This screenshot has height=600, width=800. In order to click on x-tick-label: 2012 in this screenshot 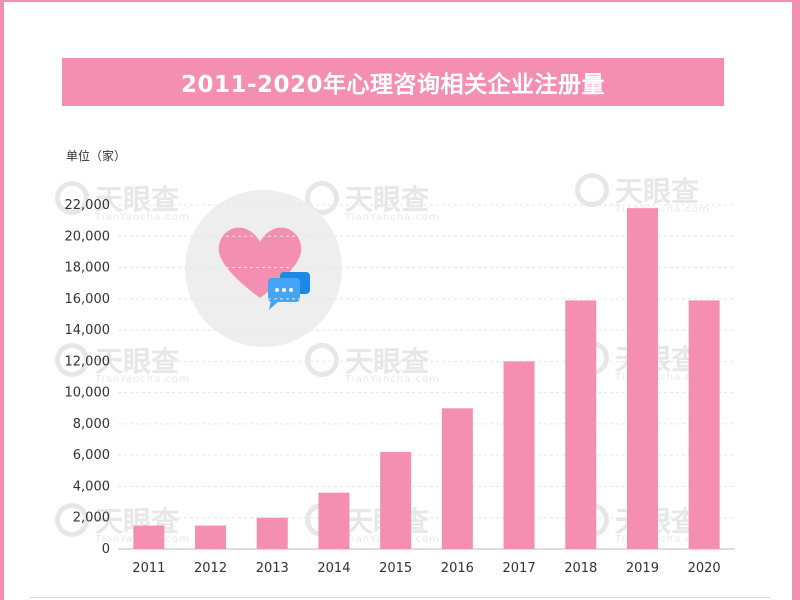, I will do `click(210, 568)`.